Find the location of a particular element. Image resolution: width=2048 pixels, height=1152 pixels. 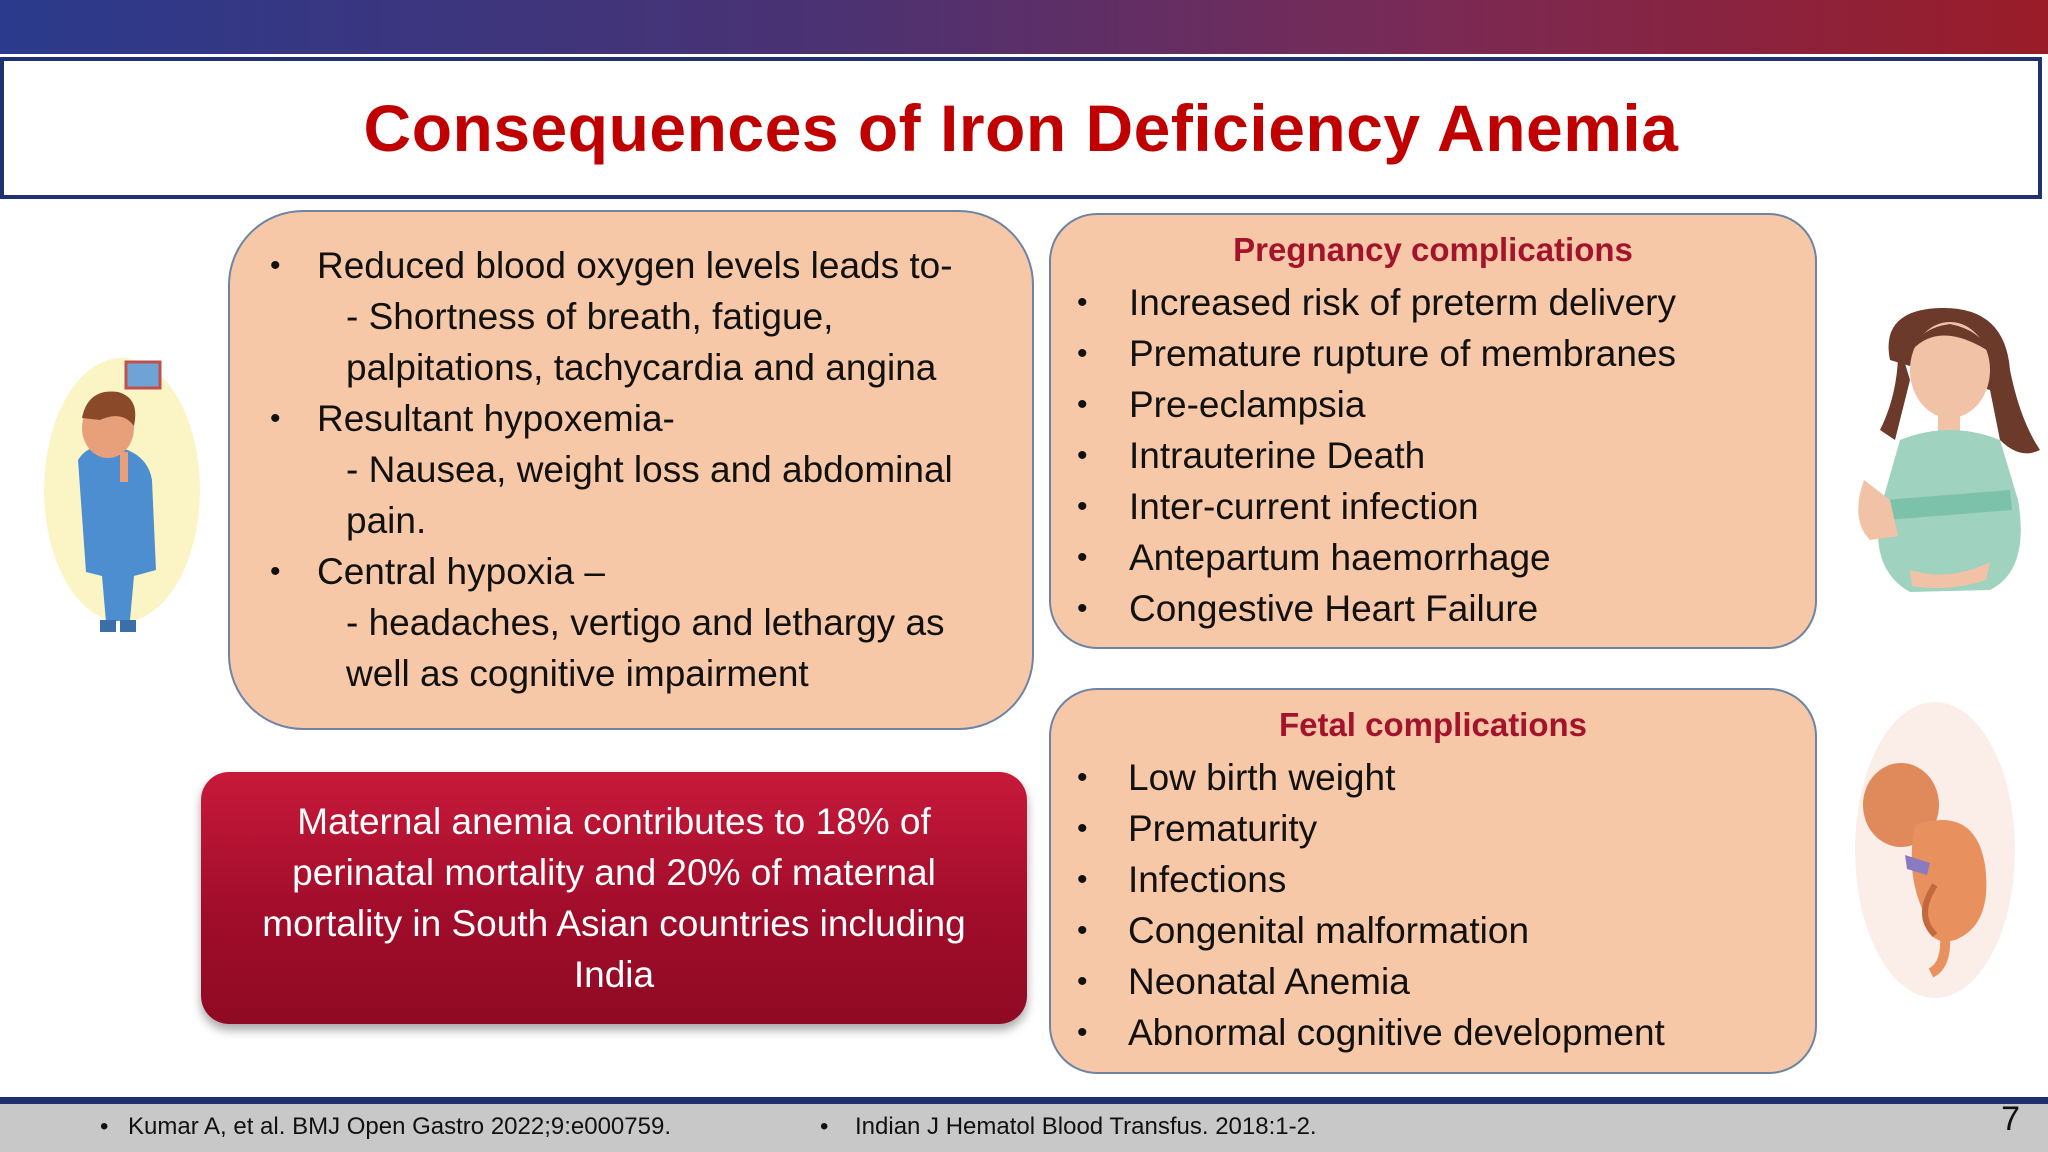

pregnancy-item: Pre-eclampsia is located at coordinates (1247, 404).